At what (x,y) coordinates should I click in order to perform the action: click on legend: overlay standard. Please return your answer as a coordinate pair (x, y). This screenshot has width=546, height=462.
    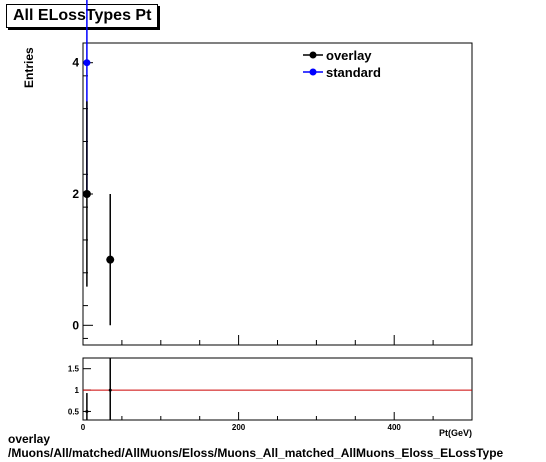
    Looking at the image, I should click on (342, 64).